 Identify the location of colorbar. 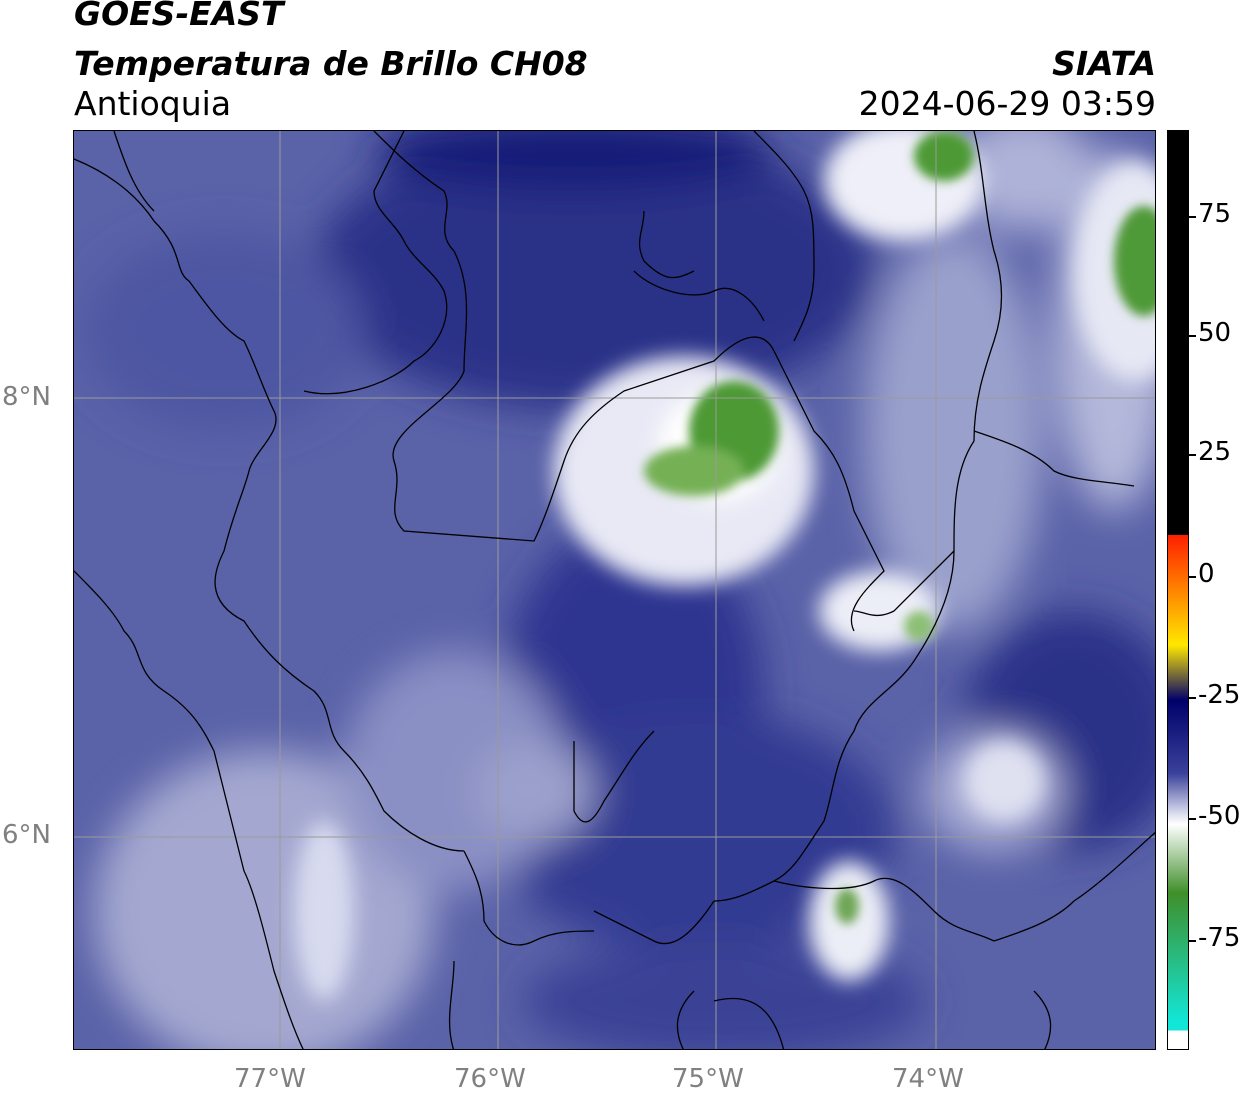
(1178, 590).